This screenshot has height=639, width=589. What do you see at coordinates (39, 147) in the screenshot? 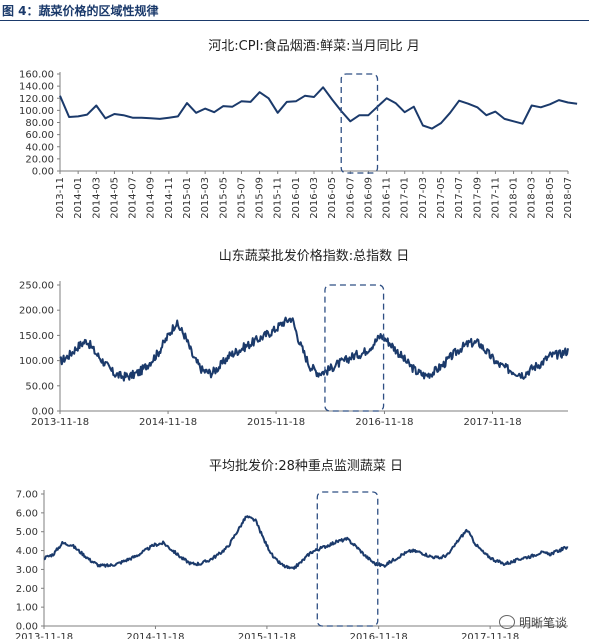
I see `y-tick-label: 40.00` at bounding box center [39, 147].